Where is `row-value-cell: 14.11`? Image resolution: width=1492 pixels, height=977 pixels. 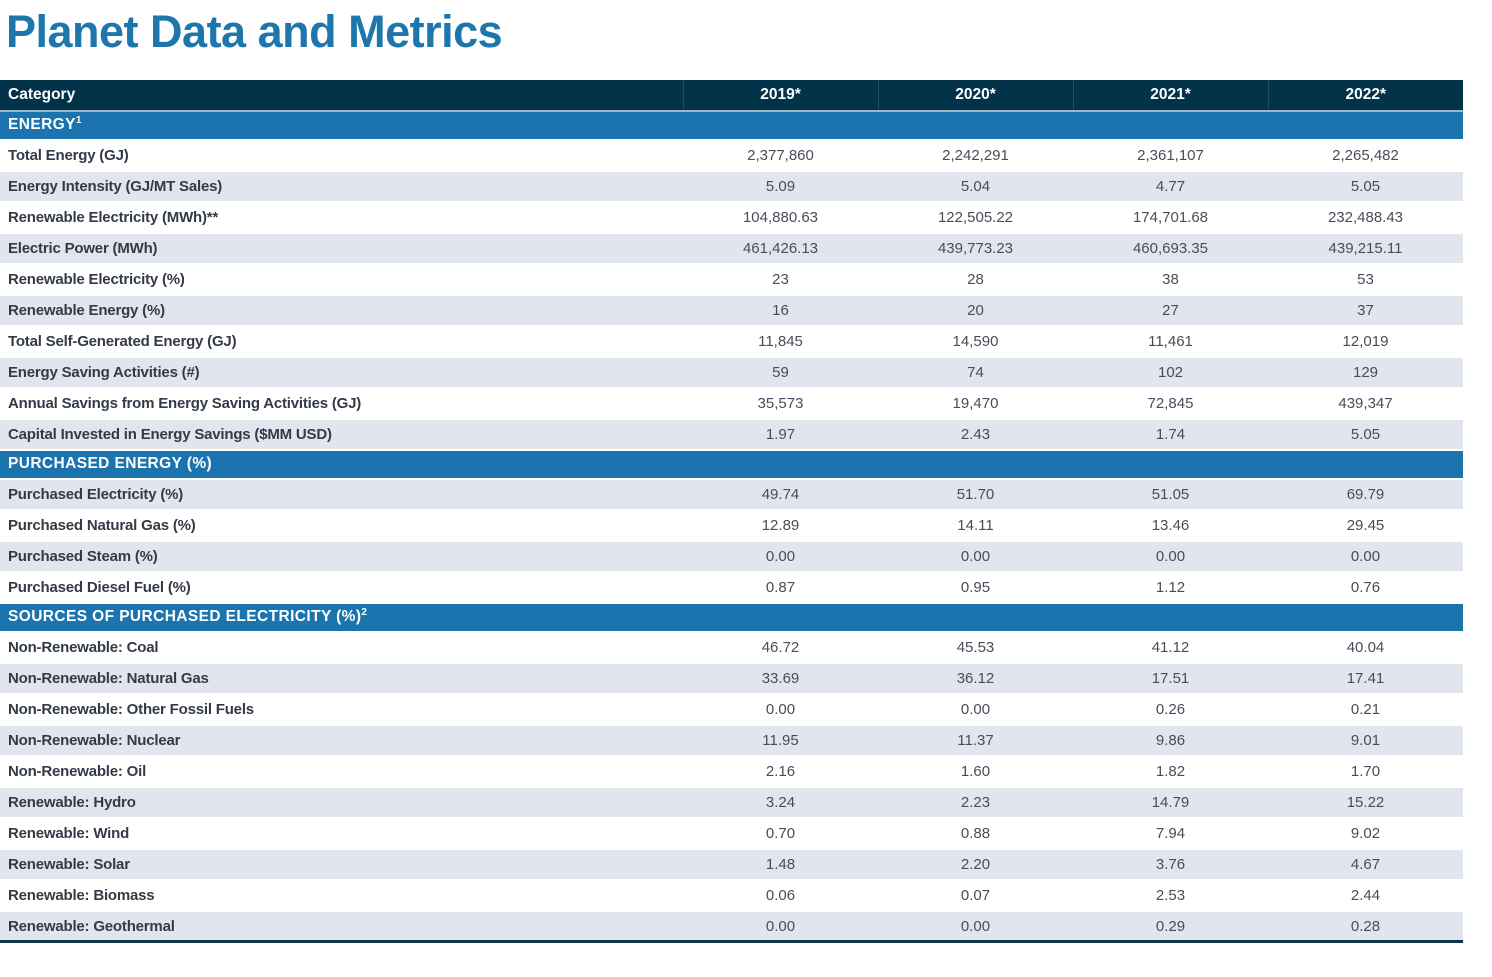 row-value-cell: 14.11 is located at coordinates (975, 525).